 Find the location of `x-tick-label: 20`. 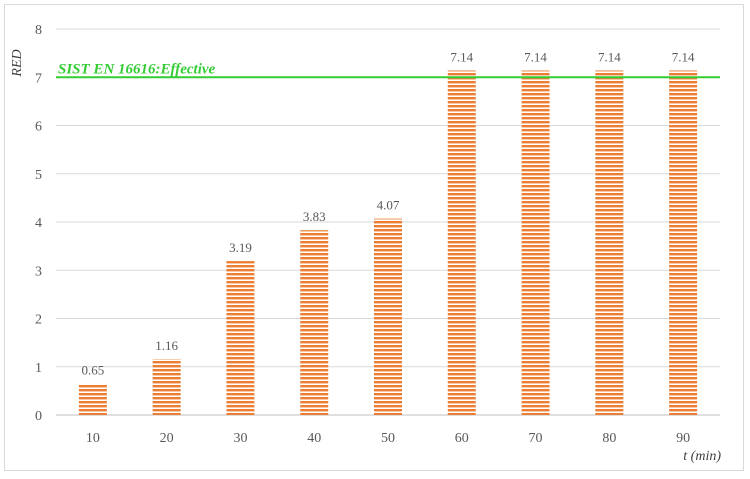

x-tick-label: 20 is located at coordinates (167, 438).